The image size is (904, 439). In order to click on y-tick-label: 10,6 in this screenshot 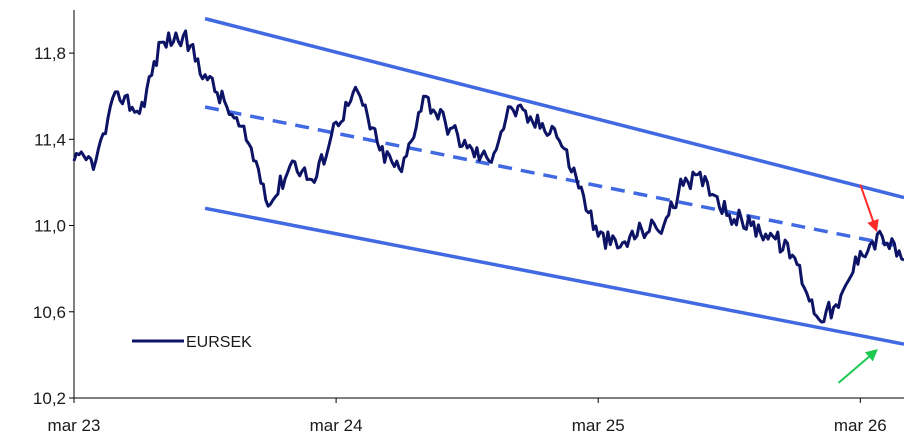, I will do `click(49, 312)`.